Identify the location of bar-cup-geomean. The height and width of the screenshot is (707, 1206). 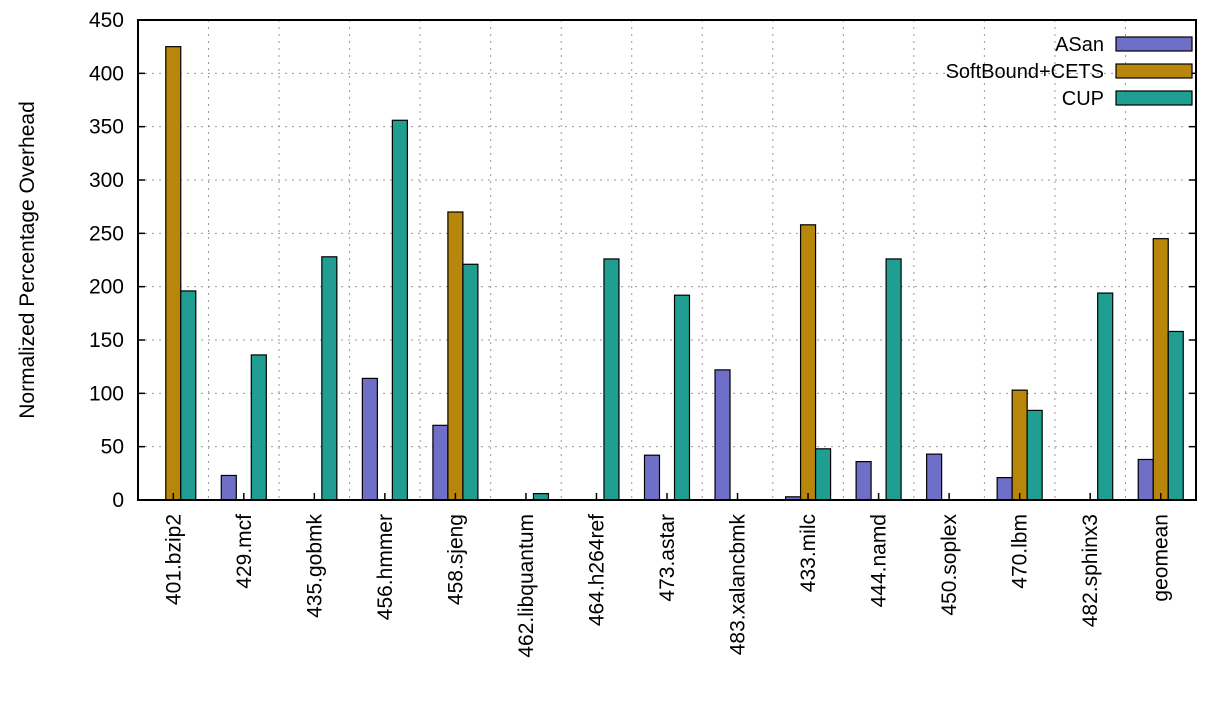
(1175, 415).